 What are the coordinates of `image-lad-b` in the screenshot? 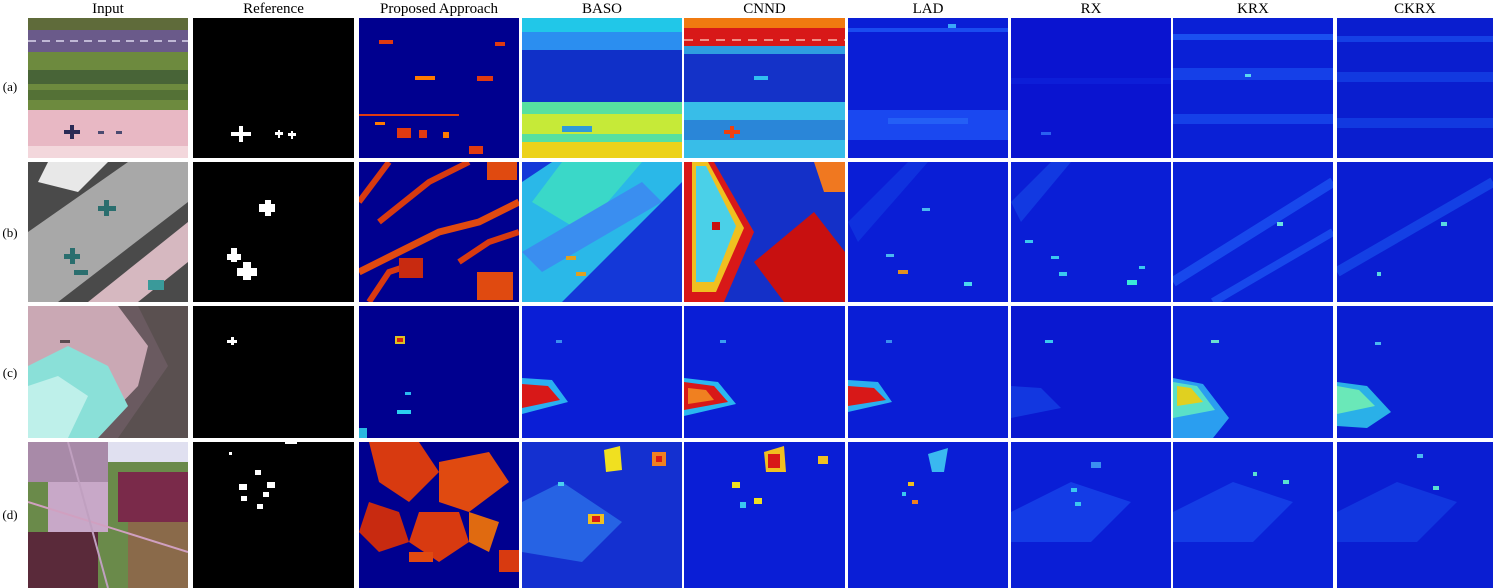 It's located at (928, 232).